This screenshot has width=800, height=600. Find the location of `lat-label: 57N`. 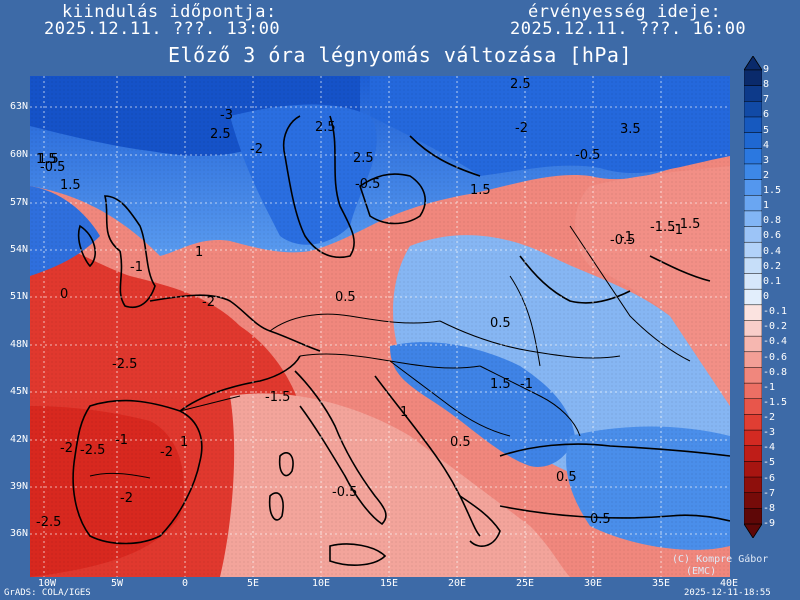

lat-label: 57N is located at coordinates (18, 202).